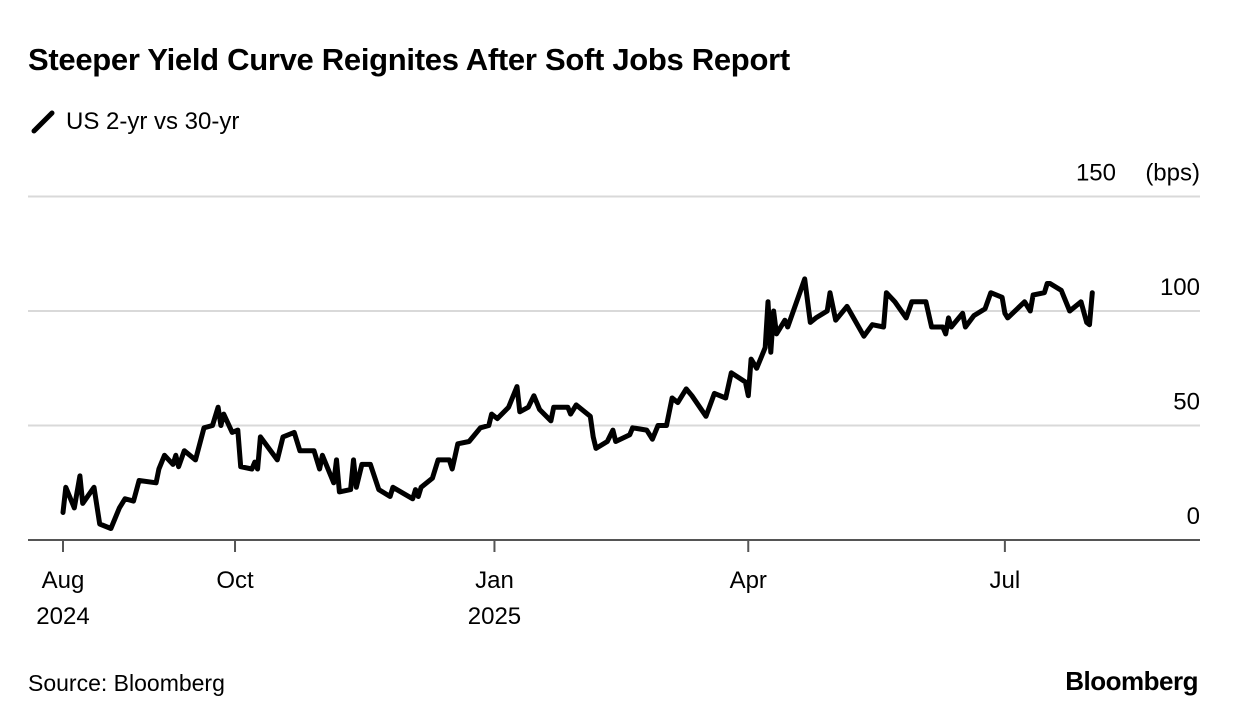 This screenshot has height=726, width=1236. Describe the element at coordinates (43, 122) in the screenshot. I see `line-slash-icon` at that location.